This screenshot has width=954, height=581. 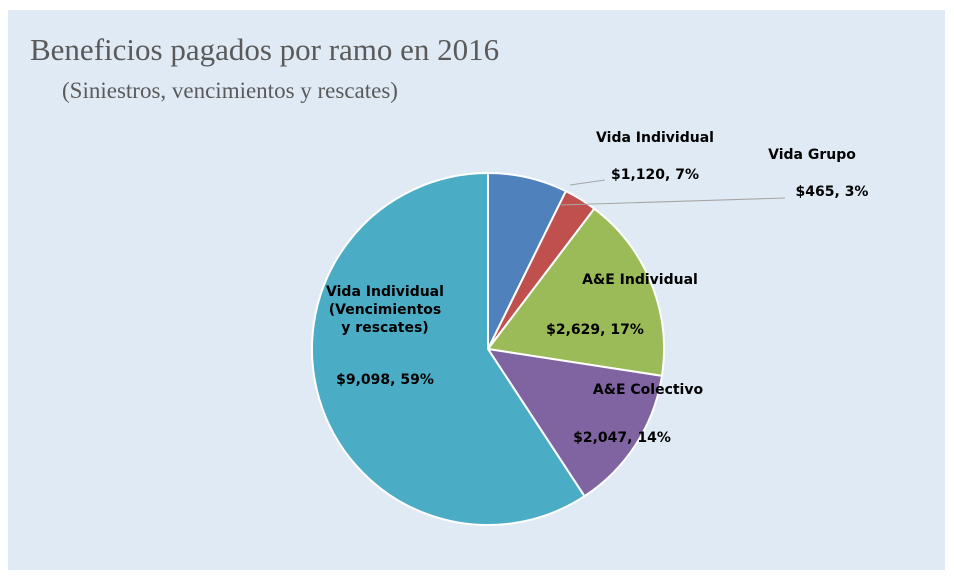 What do you see at coordinates (622, 438) in the screenshot?
I see `value-label: $2,047, 14%` at bounding box center [622, 438].